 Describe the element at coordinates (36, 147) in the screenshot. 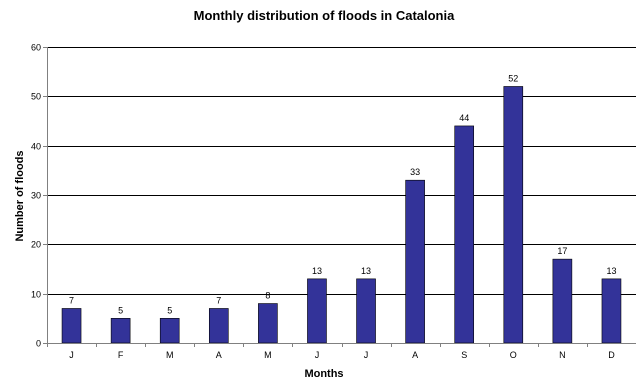

I see `y-tick-label: 40` at that location.